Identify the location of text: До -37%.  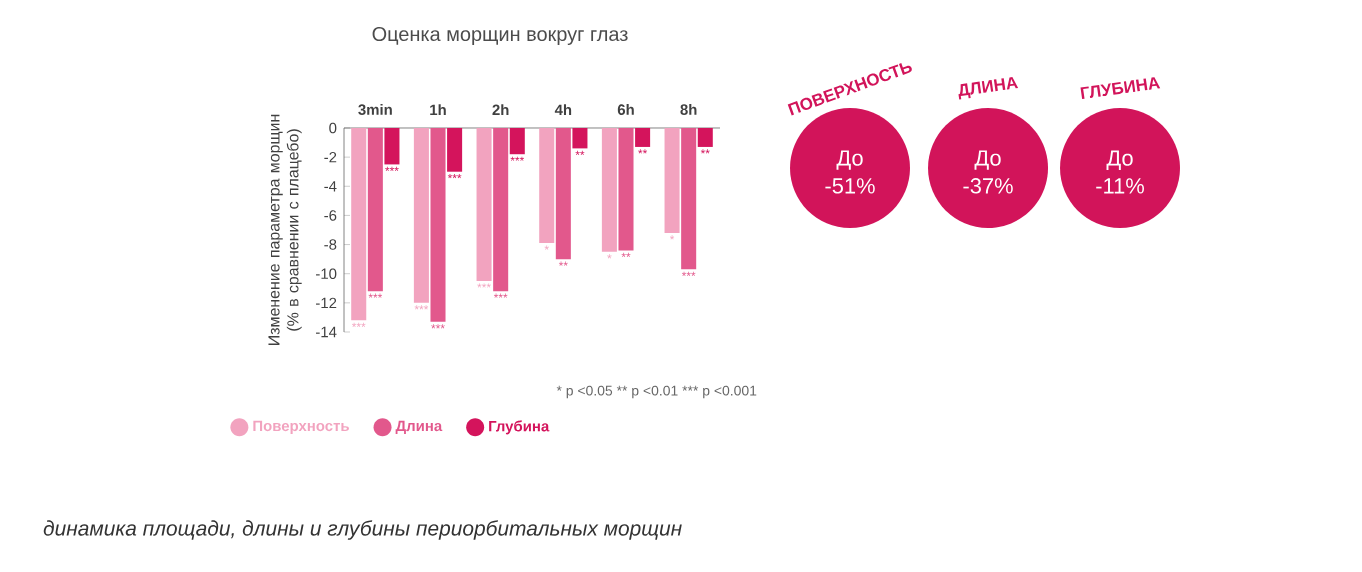
(988, 172).